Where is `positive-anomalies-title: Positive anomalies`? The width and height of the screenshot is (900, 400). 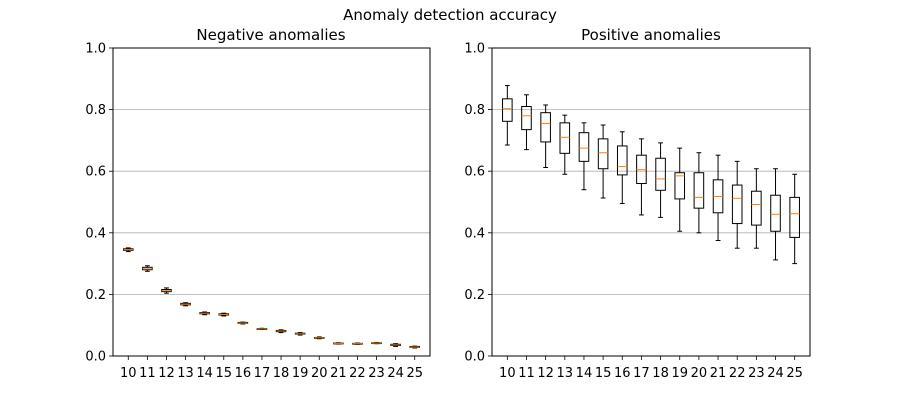
positive-anomalies-title: Positive anomalies is located at coordinates (651, 35).